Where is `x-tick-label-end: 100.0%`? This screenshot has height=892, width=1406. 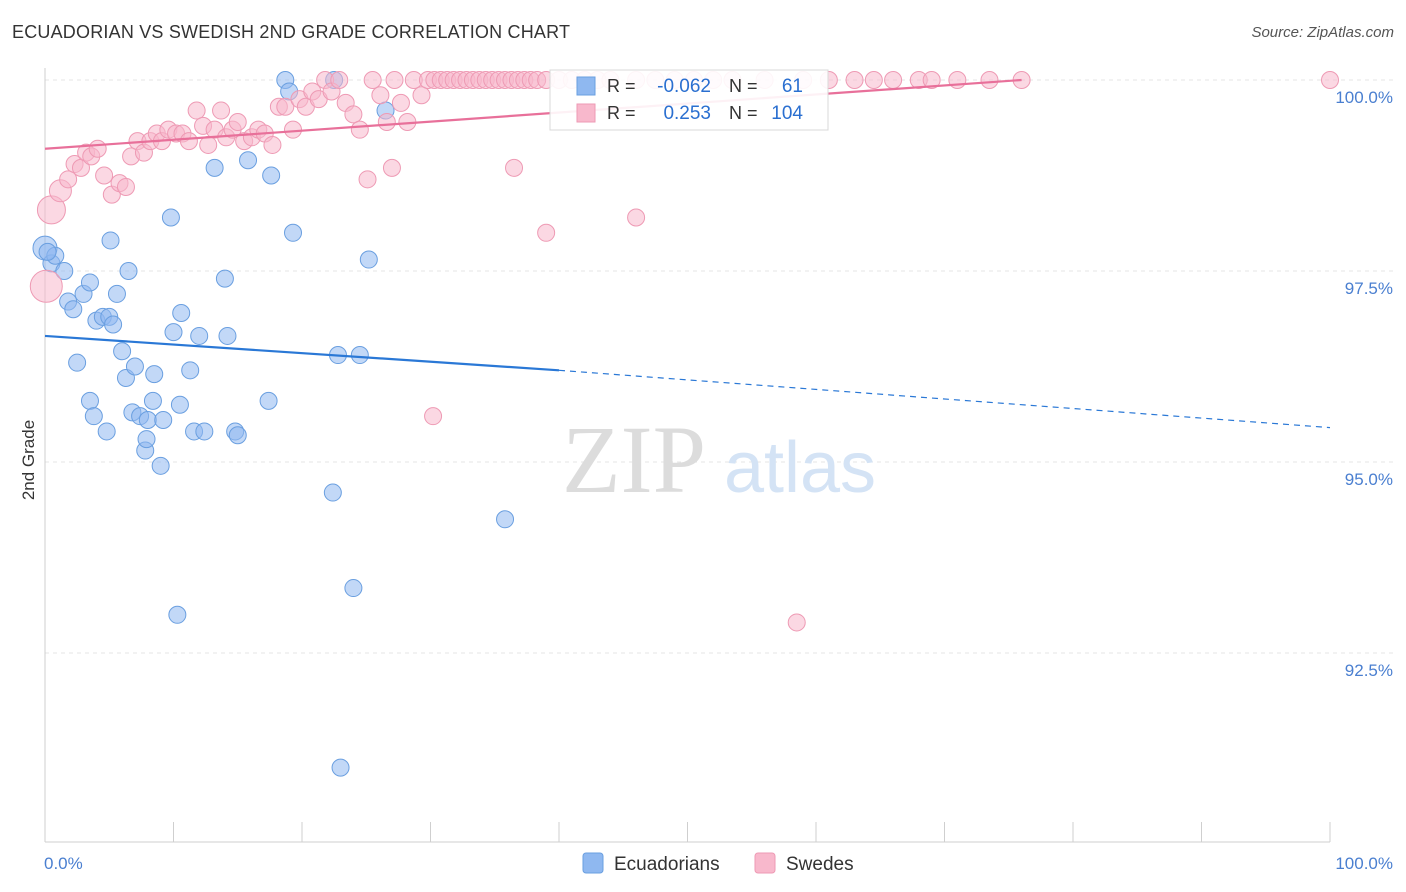 x-tick-label-end: 100.0% is located at coordinates (1364, 863).